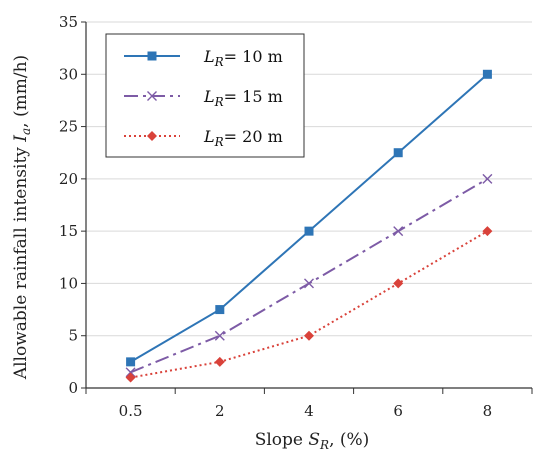 The height and width of the screenshot is (457, 550). Describe the element at coordinates (243, 138) in the screenshot. I see `legend-label: LR= 20 m` at that location.